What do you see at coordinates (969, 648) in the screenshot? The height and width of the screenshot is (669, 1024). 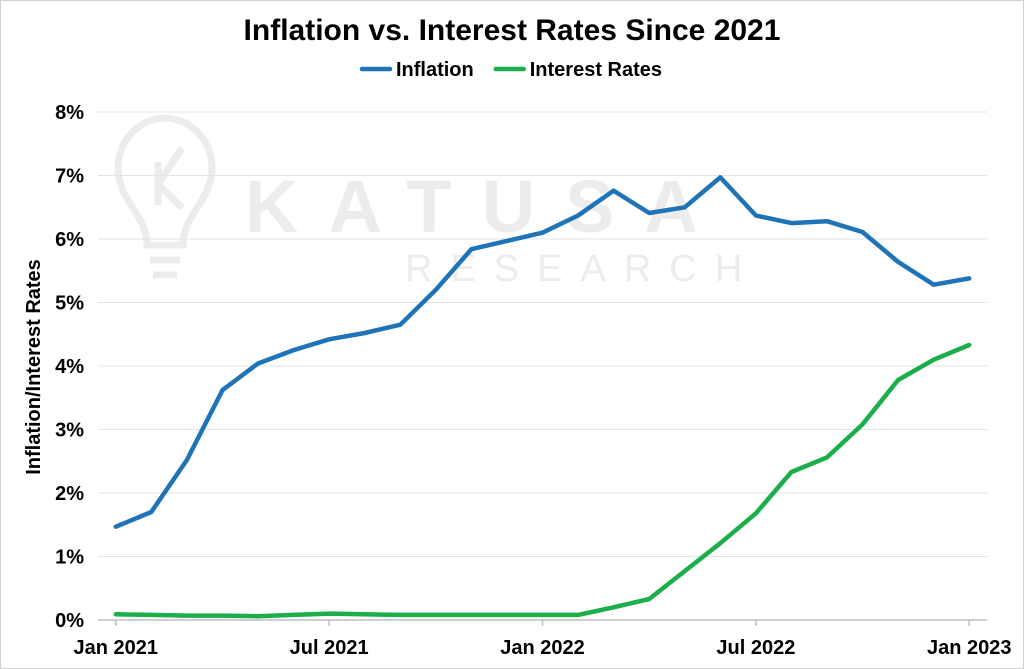 I see `x-tick-label: Jan 2023` at bounding box center [969, 648].